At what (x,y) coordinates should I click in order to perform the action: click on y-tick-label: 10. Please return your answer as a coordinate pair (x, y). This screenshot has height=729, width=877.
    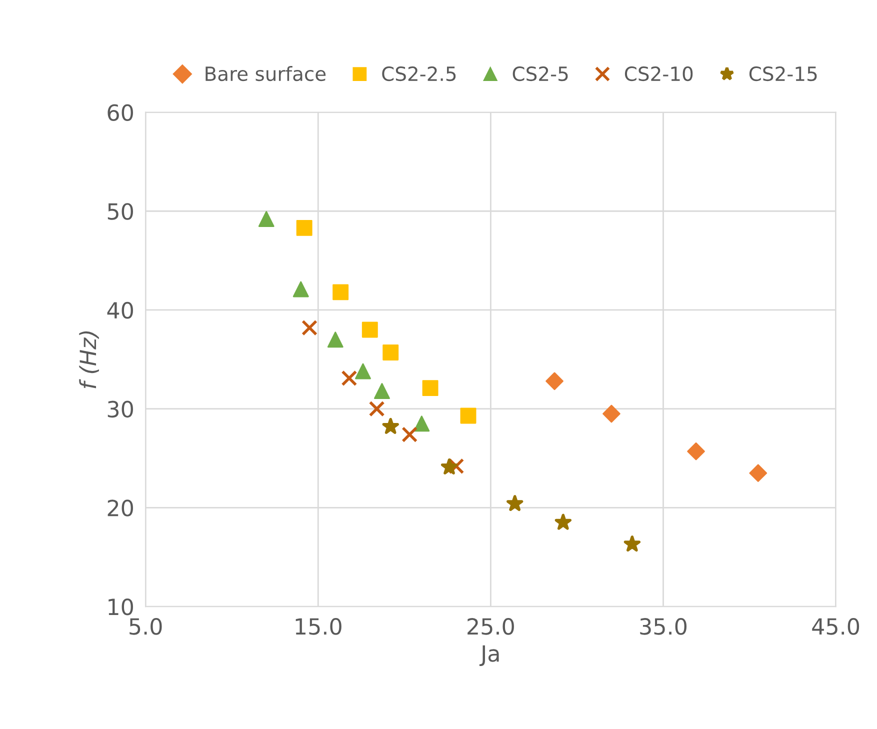
    Looking at the image, I should click on (120, 607).